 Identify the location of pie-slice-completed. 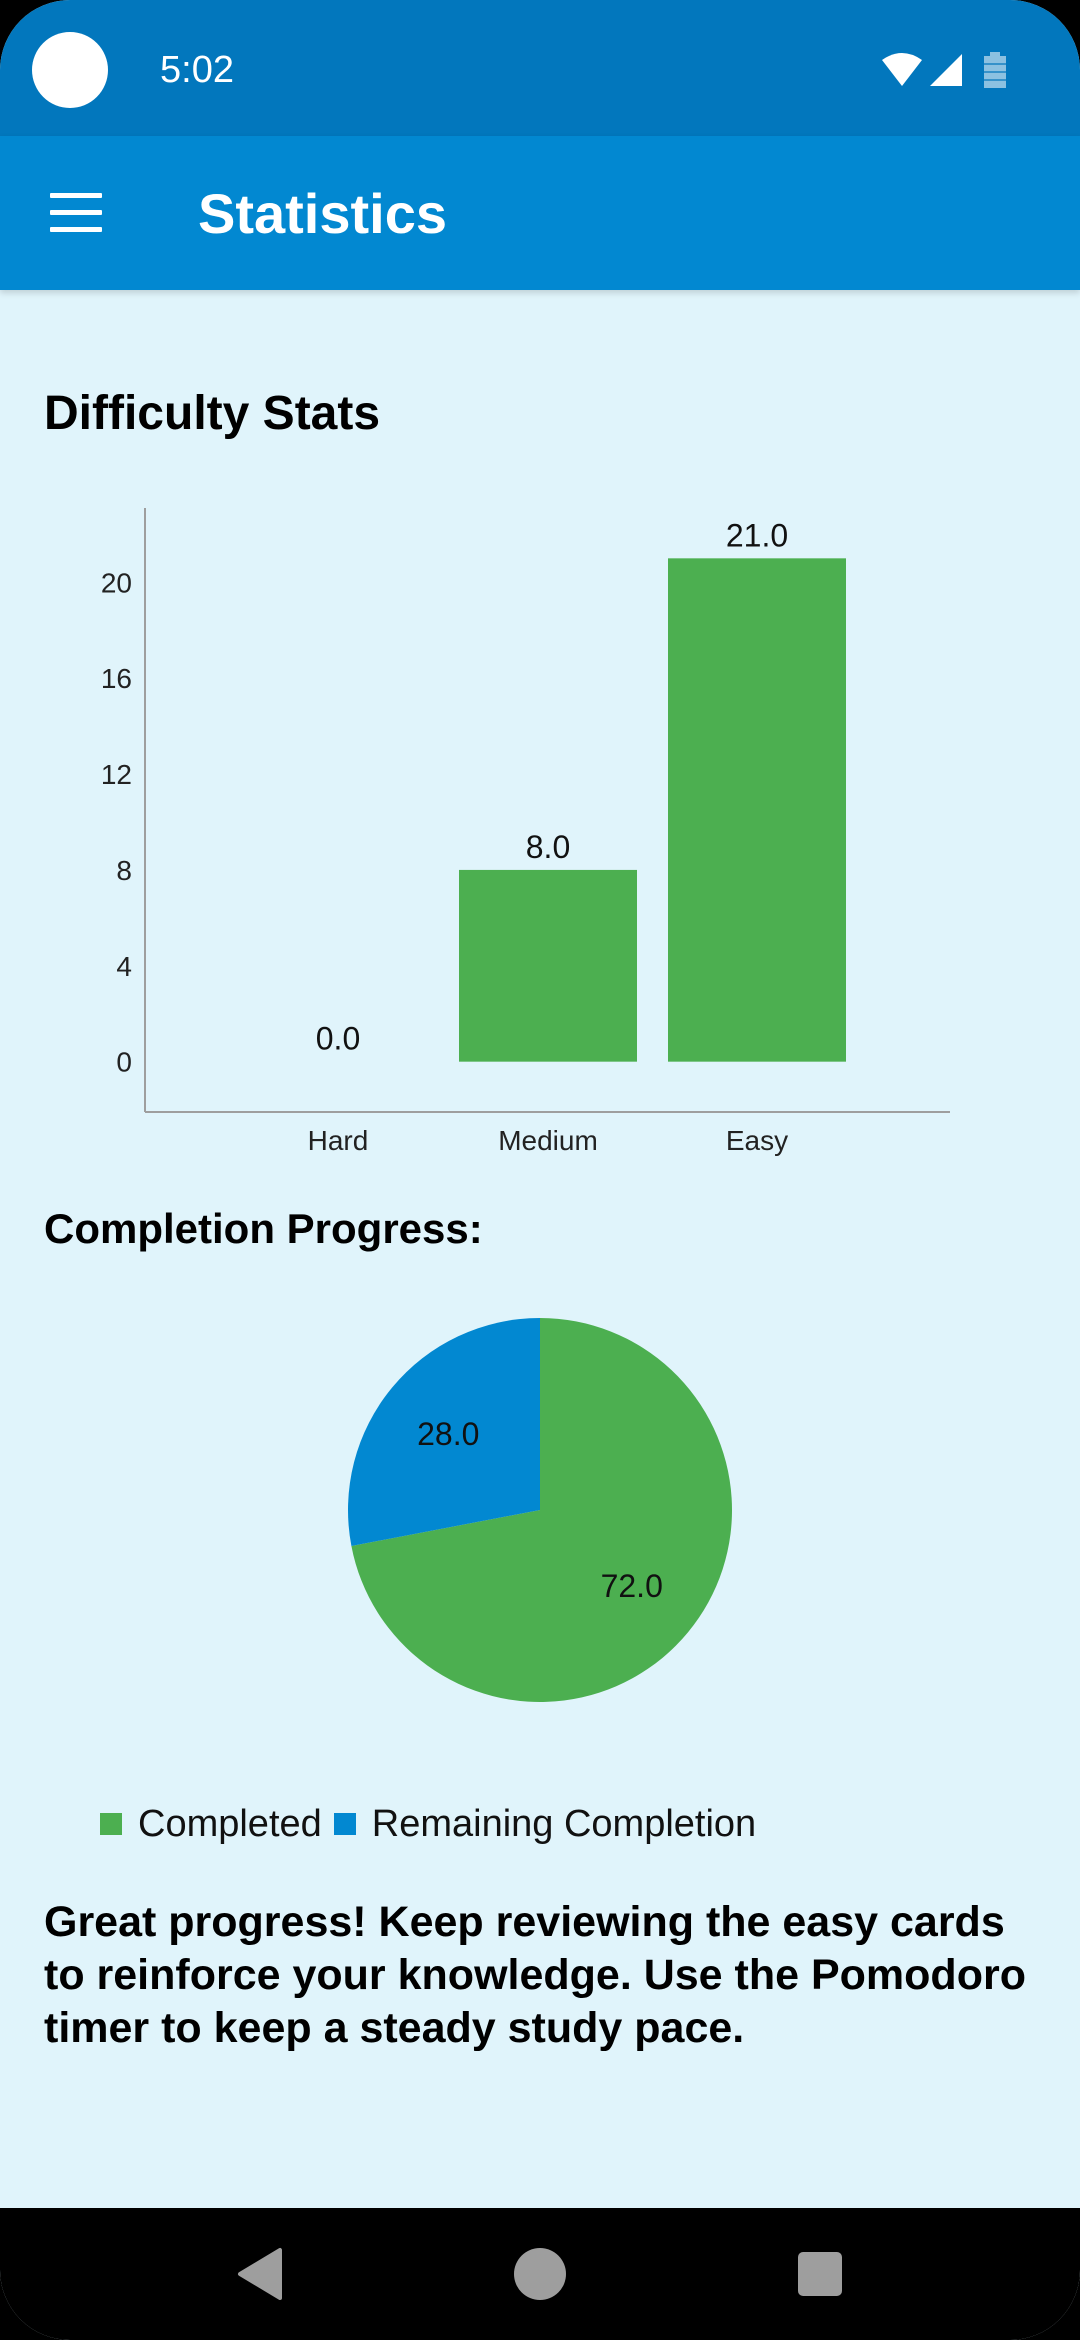
(541, 1510).